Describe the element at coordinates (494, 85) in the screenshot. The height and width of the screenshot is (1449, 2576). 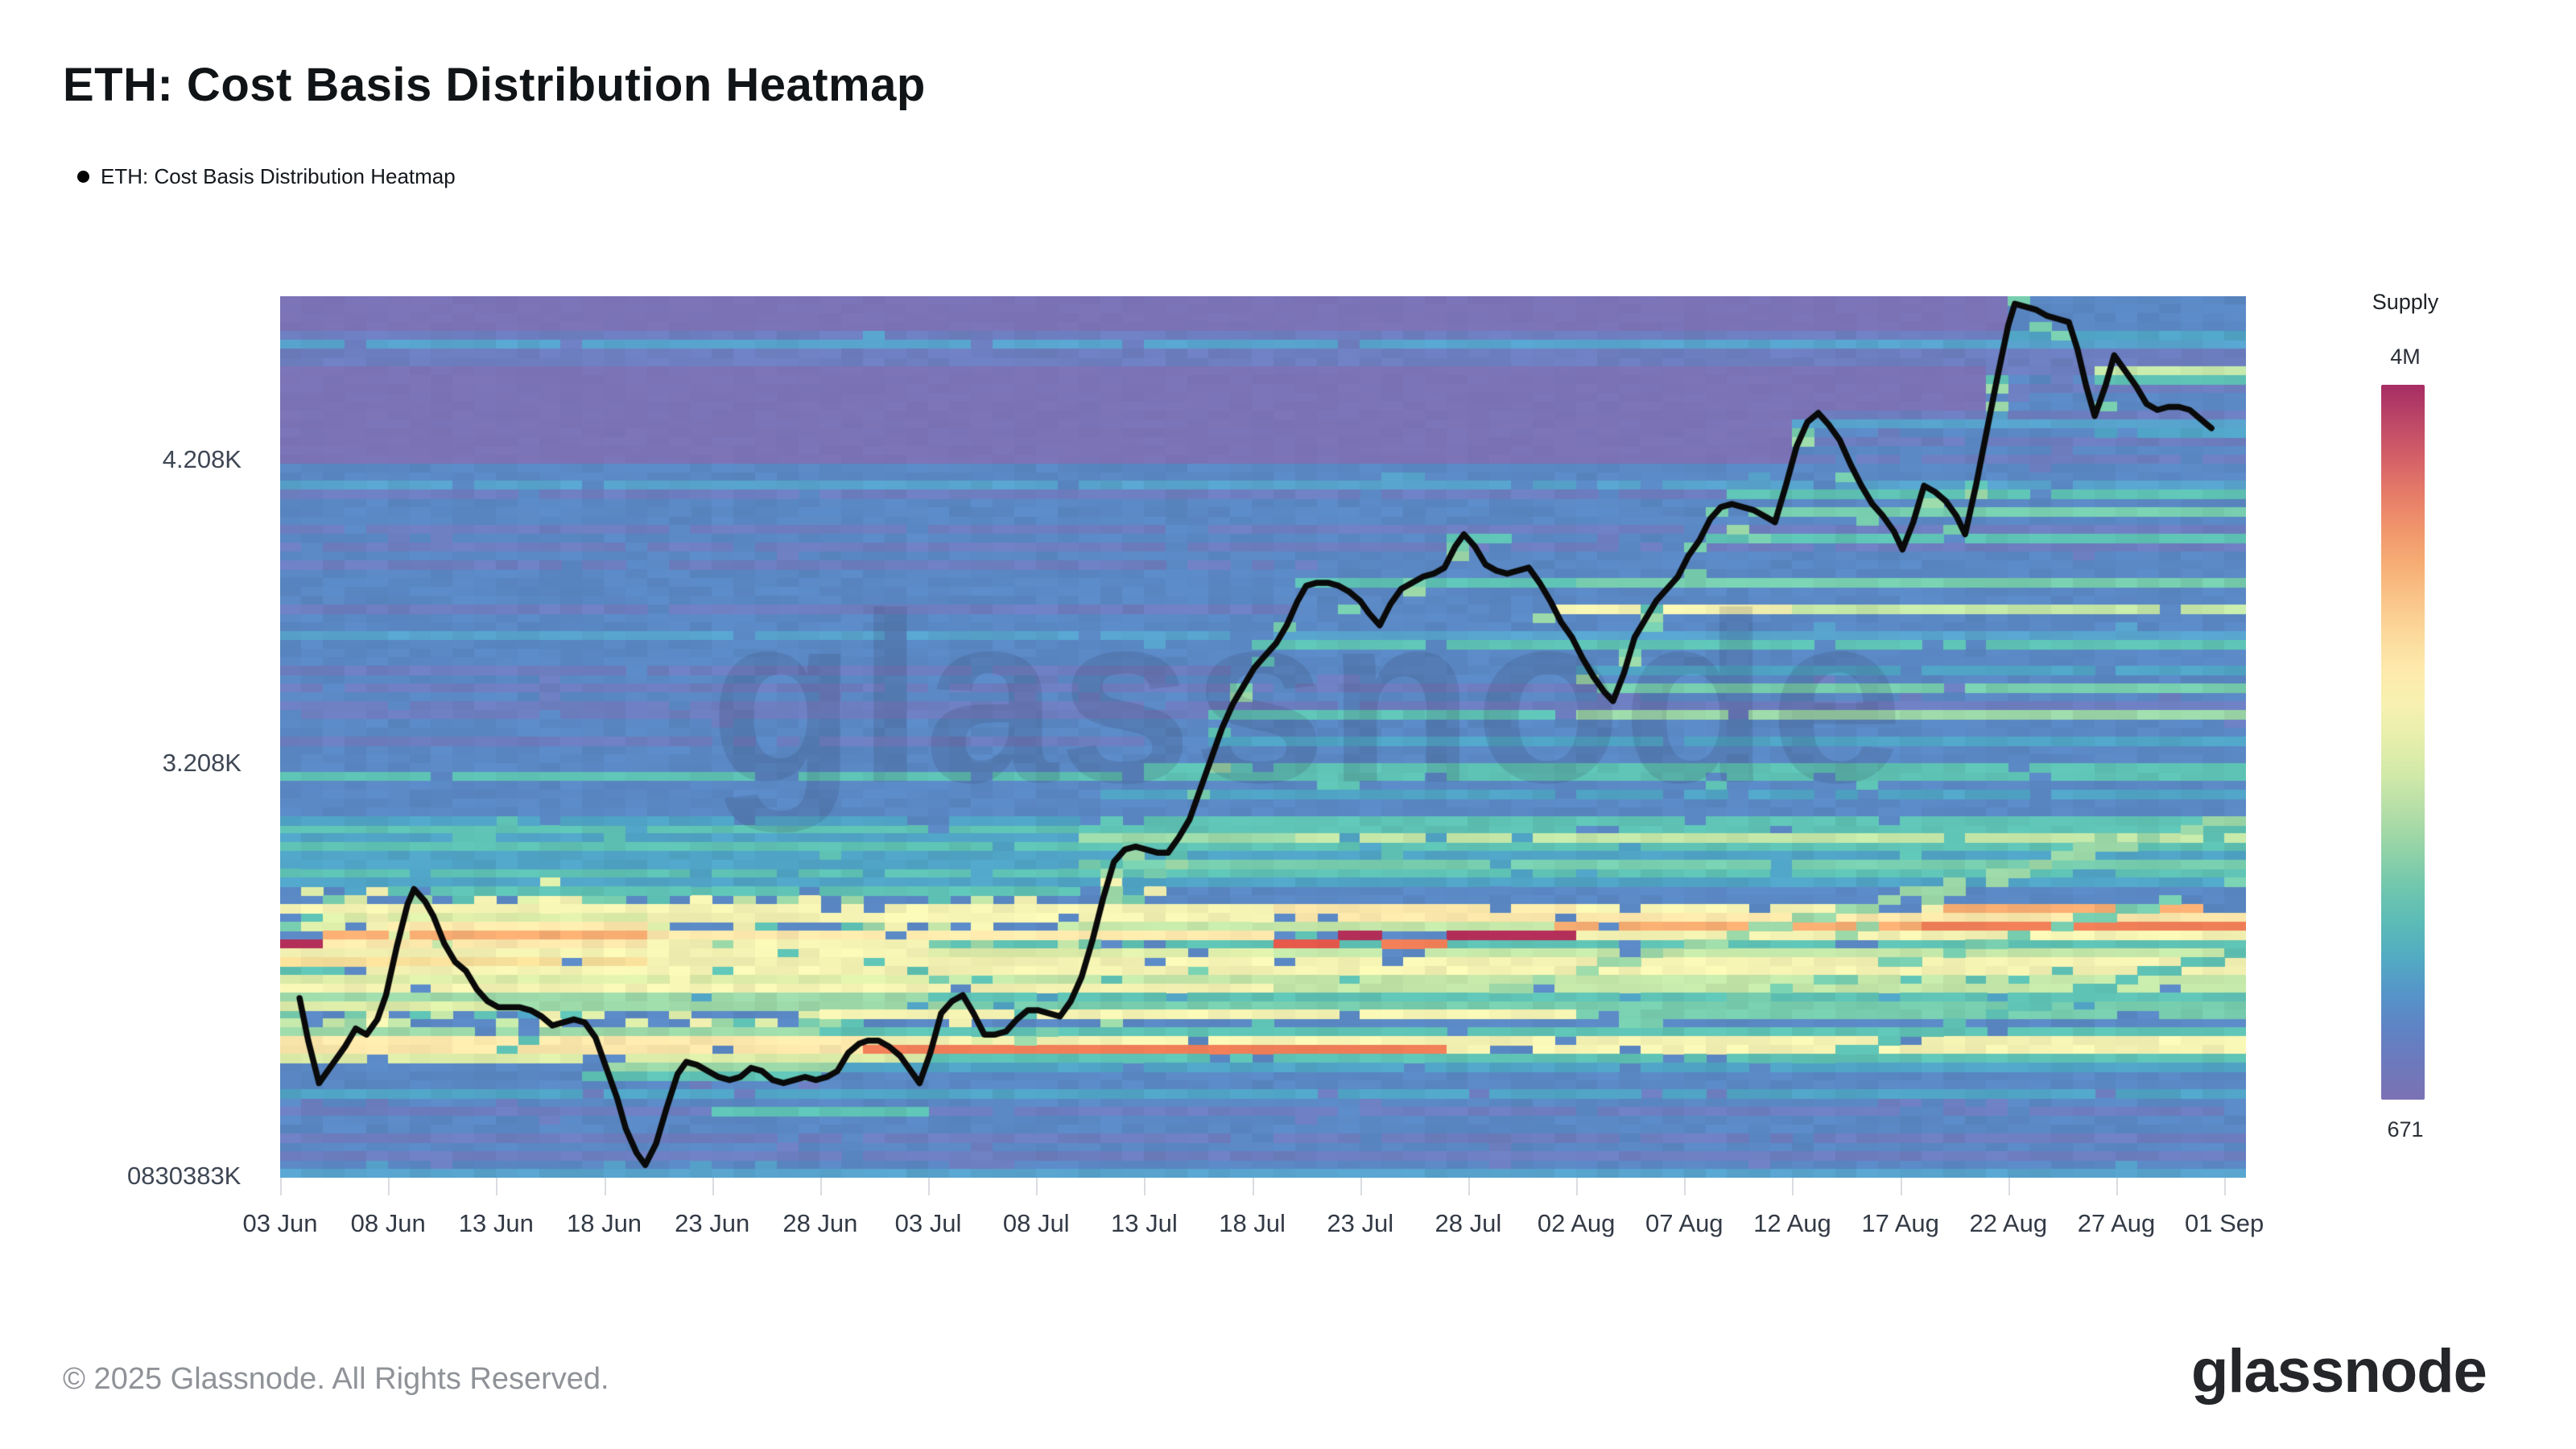
I see `page-title: ETH: Cost Basis Distribution Heatmap` at that location.